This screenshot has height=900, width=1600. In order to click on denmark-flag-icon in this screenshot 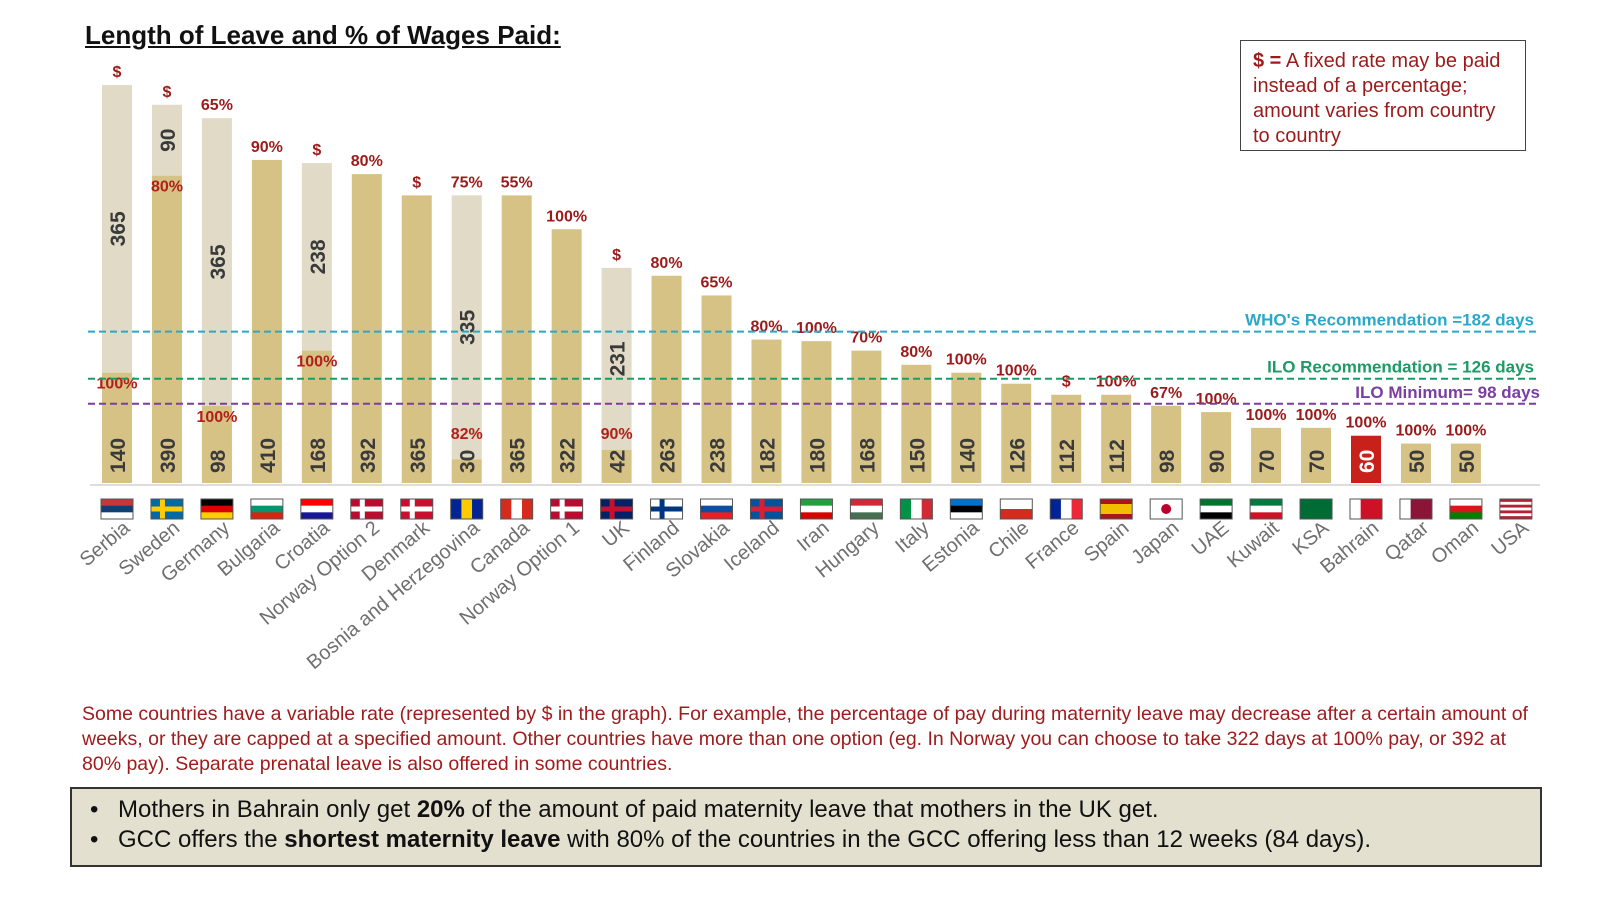, I will do `click(416, 509)`.